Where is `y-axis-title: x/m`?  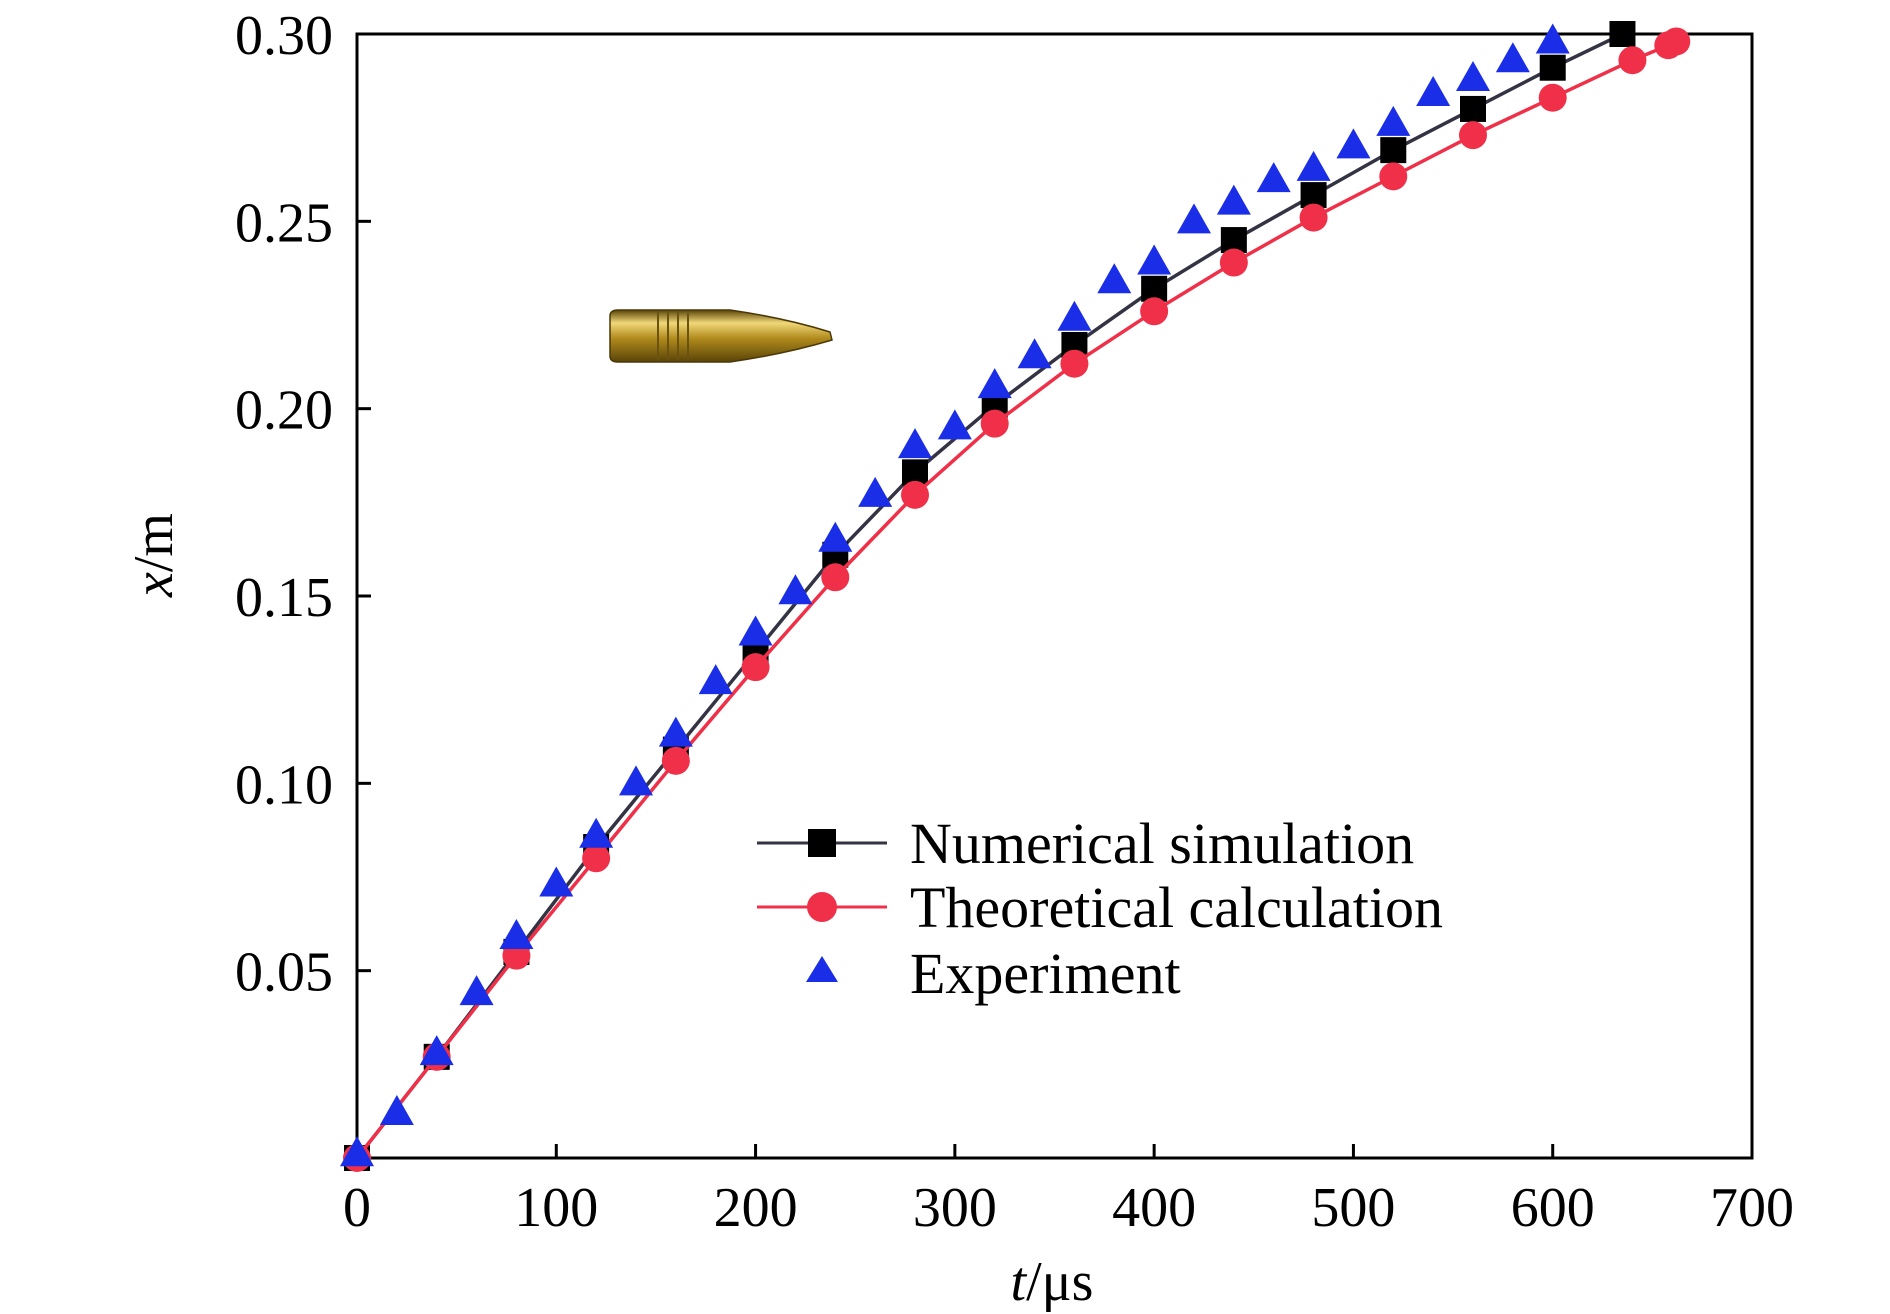 y-axis-title: x/m is located at coordinates (154, 555).